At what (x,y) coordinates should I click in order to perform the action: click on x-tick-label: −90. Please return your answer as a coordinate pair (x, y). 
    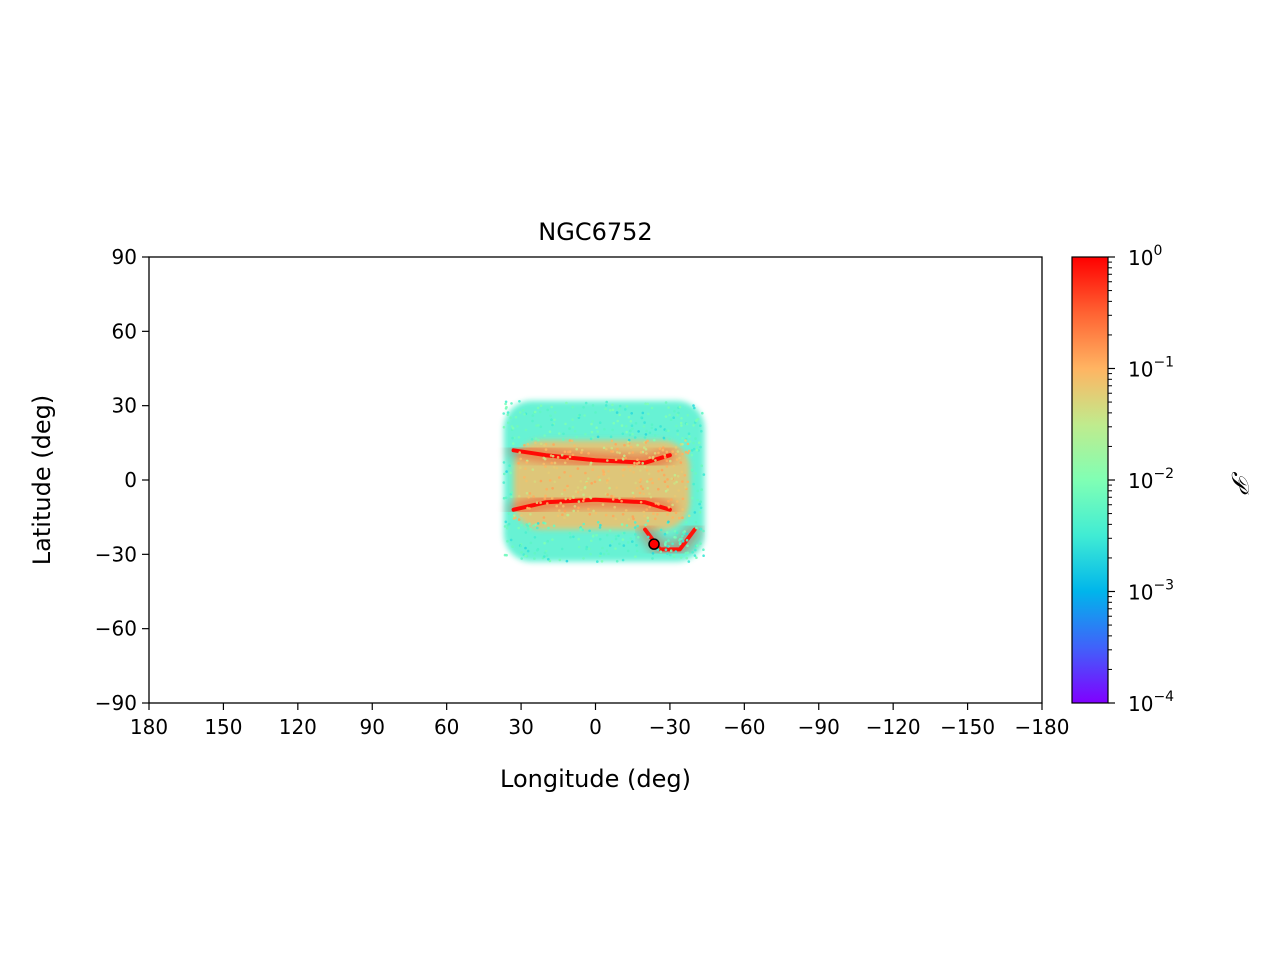
    Looking at the image, I should click on (819, 727).